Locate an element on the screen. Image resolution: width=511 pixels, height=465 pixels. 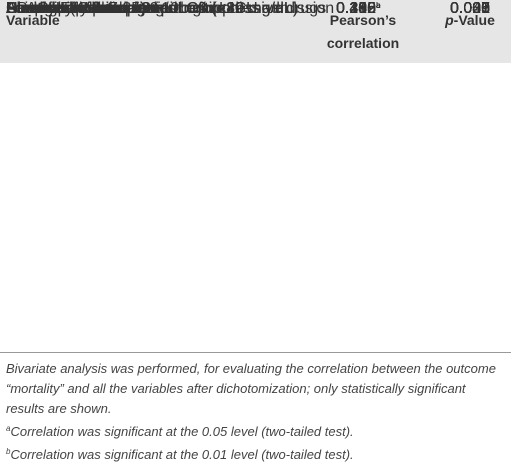
correlation-value: 0.292 is located at coordinates (356, 8).